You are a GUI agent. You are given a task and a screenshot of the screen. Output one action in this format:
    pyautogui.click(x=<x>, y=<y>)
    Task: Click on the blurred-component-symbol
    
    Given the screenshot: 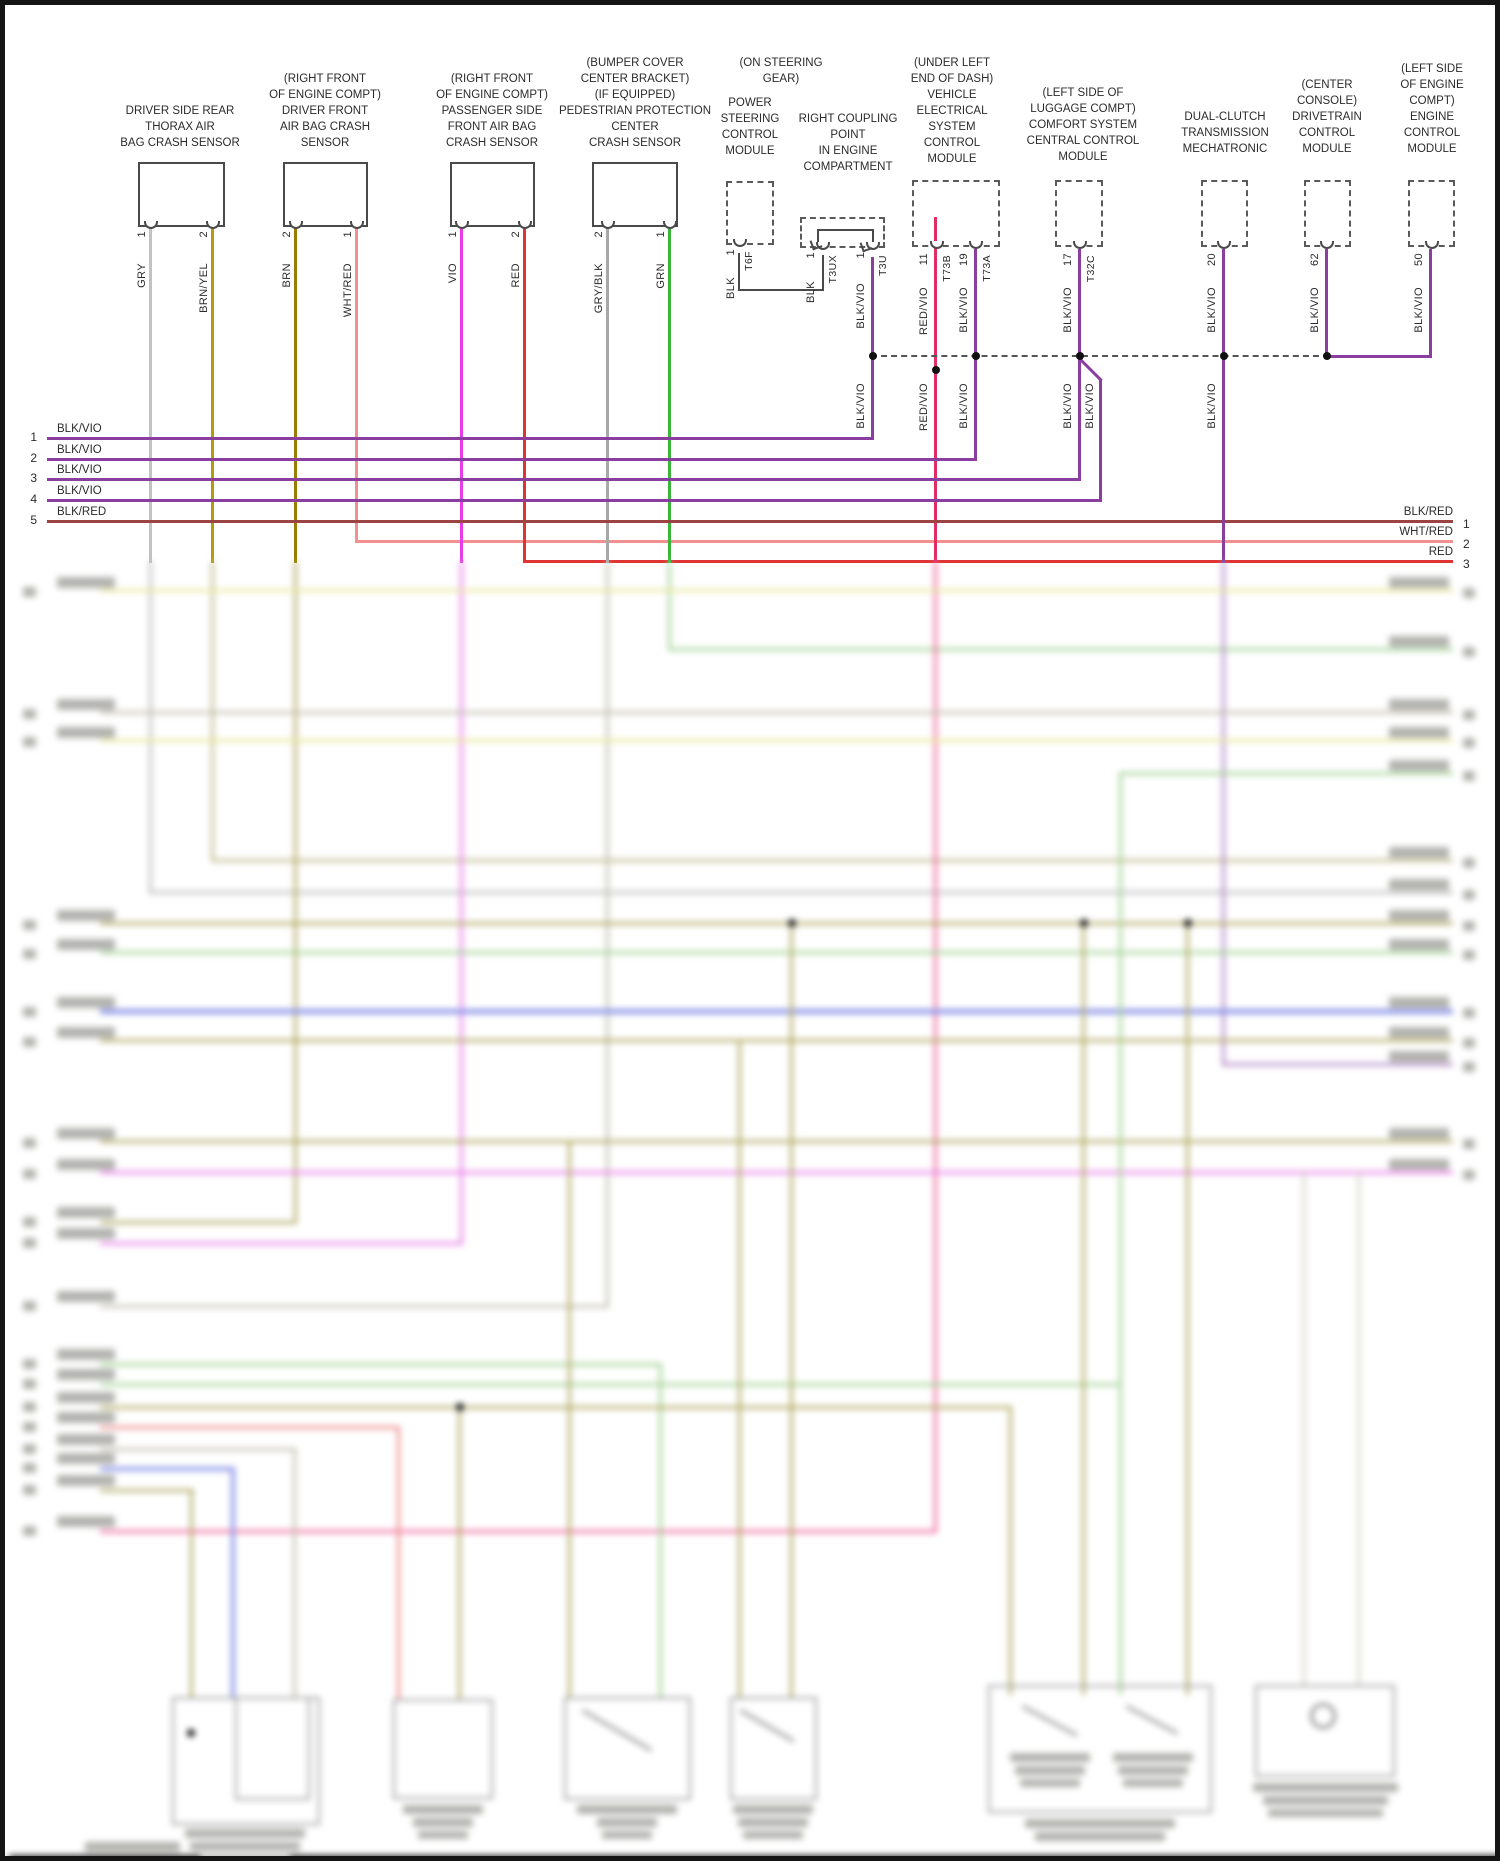 What is the action you would take?
    pyautogui.click(x=1323, y=1716)
    